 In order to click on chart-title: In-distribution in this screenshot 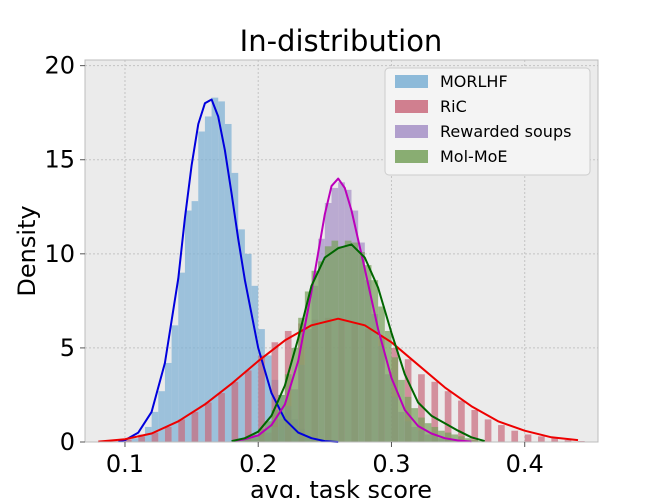, I will do `click(341, 41)`.